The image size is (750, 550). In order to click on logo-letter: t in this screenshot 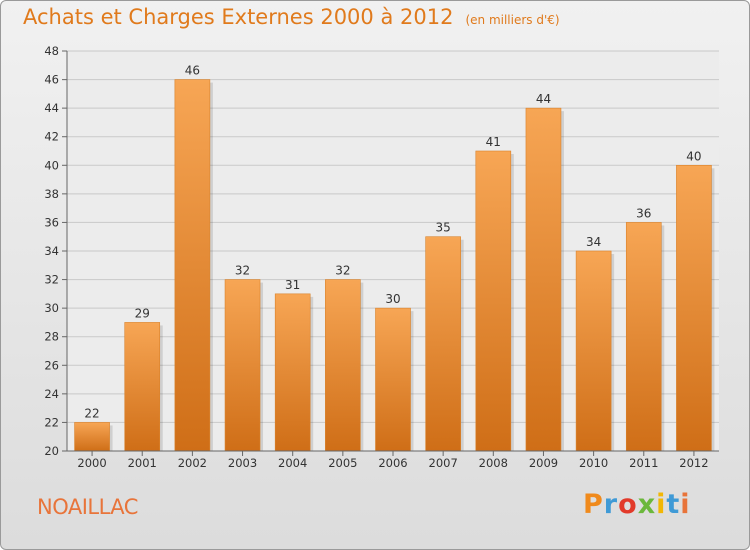, I will do `click(673, 504)`.